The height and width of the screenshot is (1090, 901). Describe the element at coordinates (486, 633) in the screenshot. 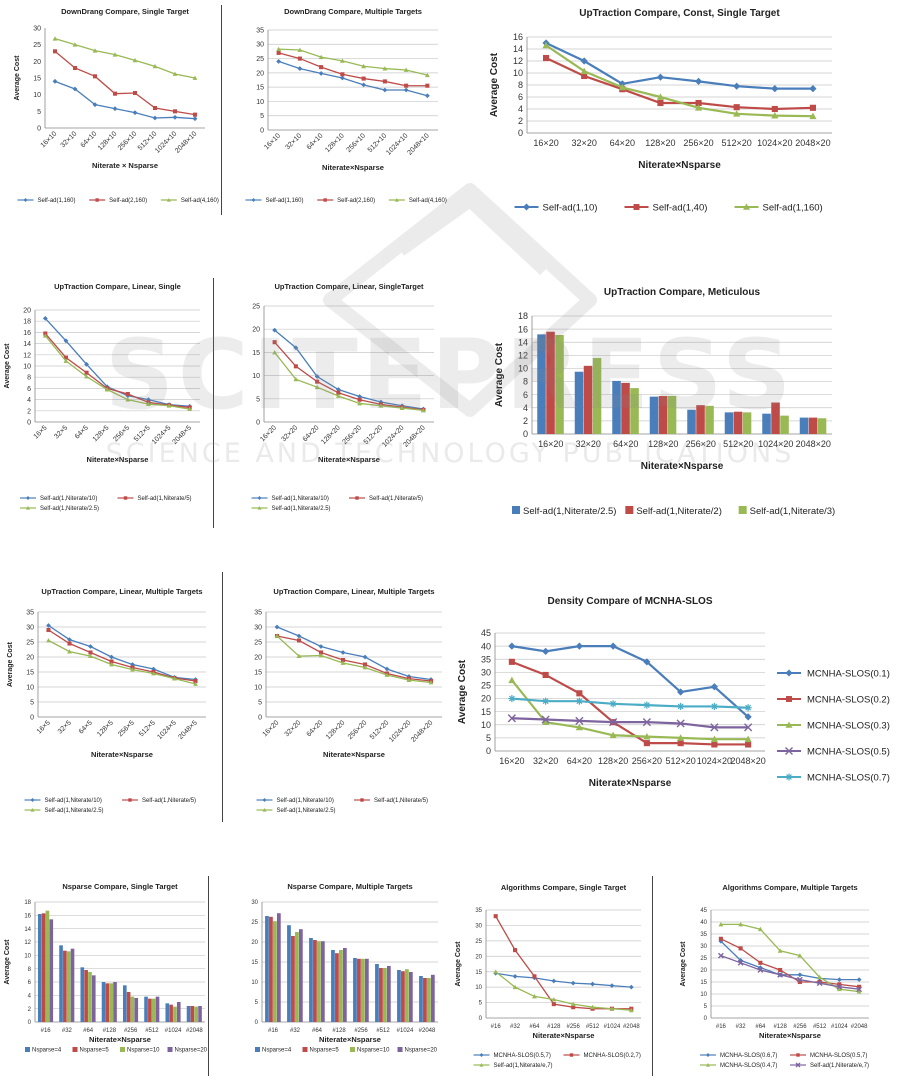

I see `y-tick-label: 45` at that location.